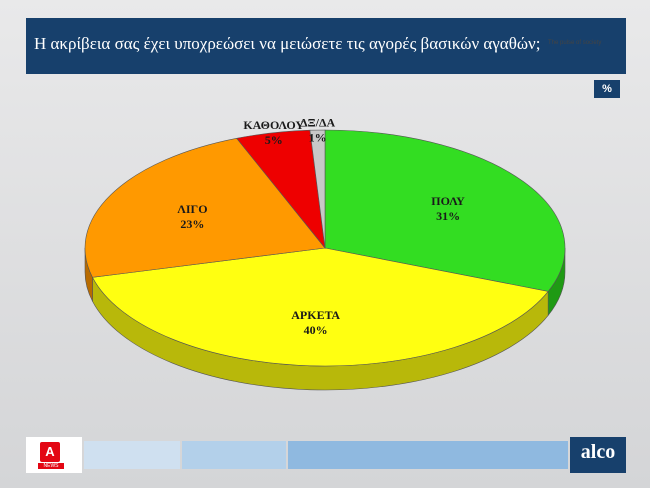 Image resolution: width=650 pixels, height=488 pixels. Describe the element at coordinates (318, 122) in the screenshot. I see `slice-label-4: ΔΞ/ΔΑ` at that location.